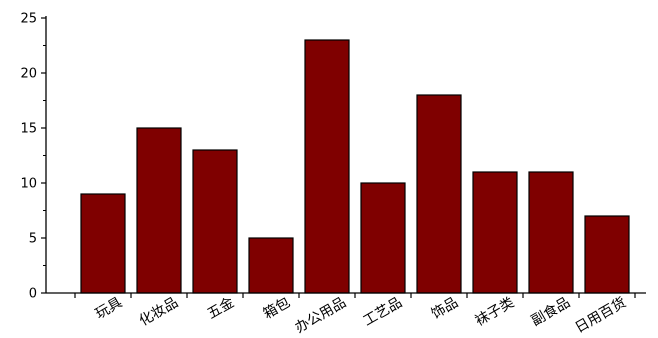  What do you see at coordinates (600, 315) in the screenshot?
I see `x-category-label-10: 日用百货` at bounding box center [600, 315].